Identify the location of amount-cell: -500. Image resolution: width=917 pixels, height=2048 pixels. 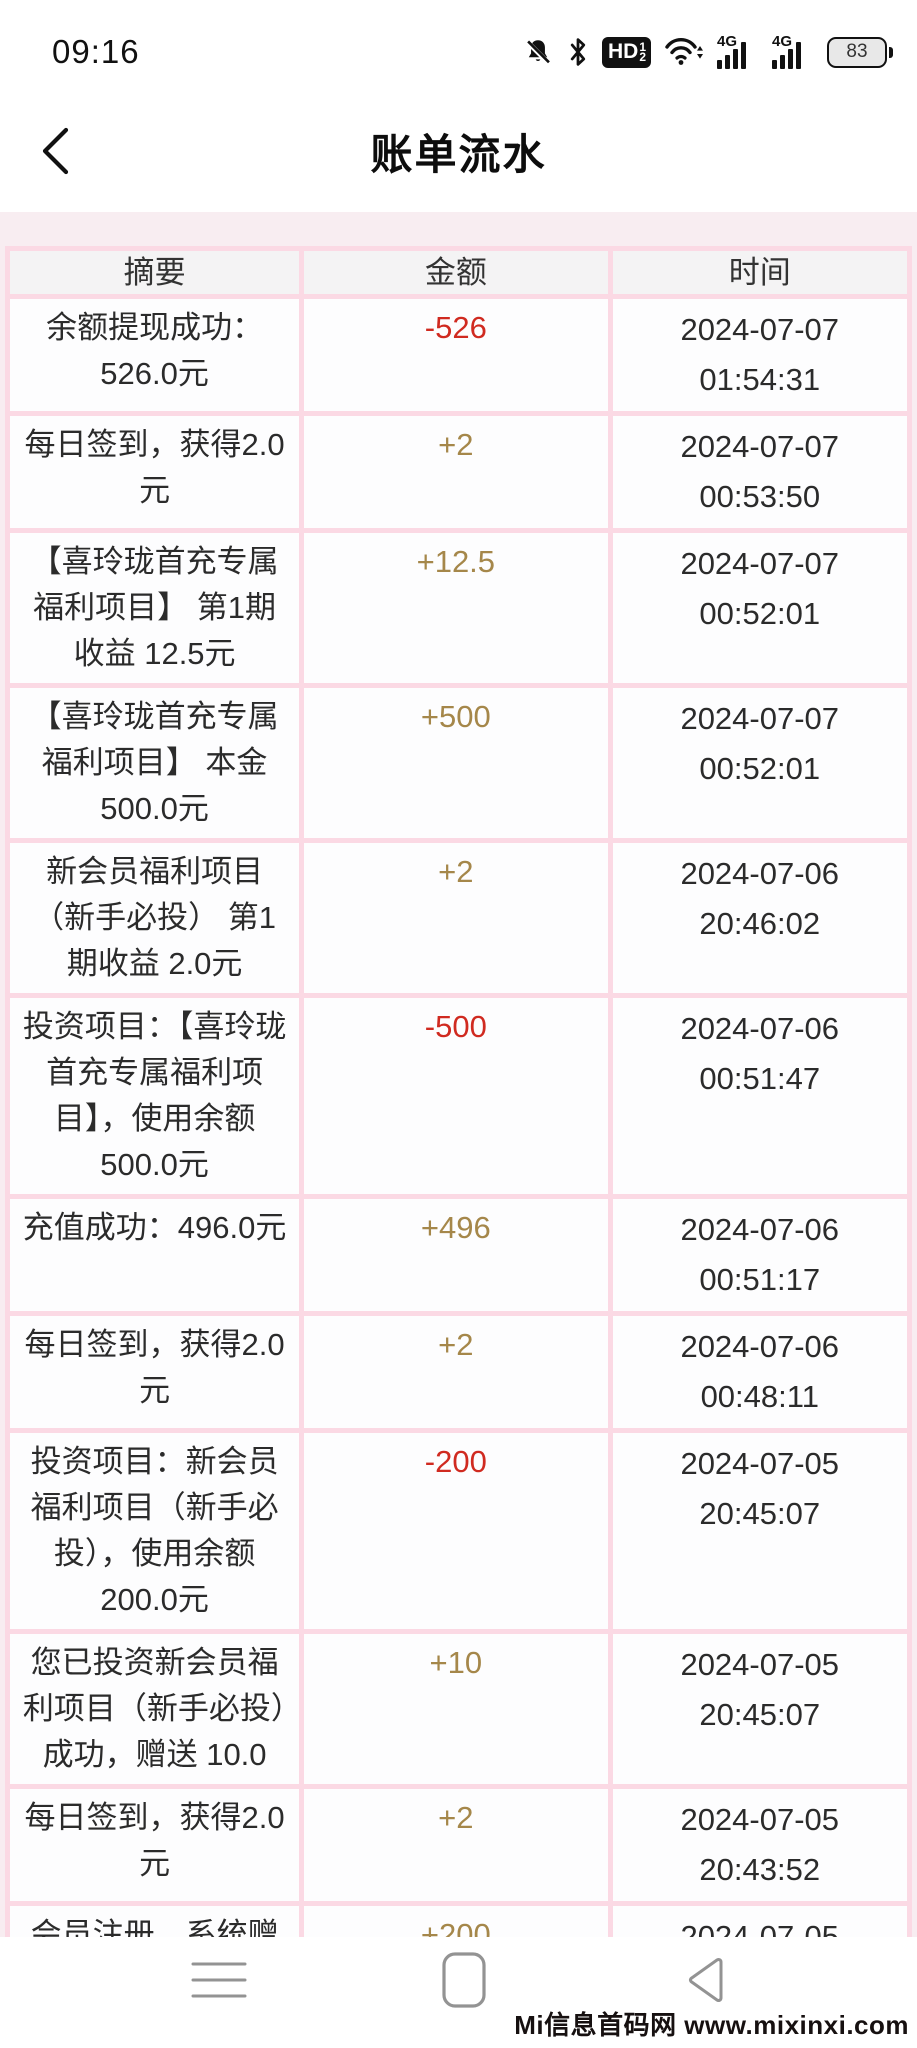
(456, 1096).